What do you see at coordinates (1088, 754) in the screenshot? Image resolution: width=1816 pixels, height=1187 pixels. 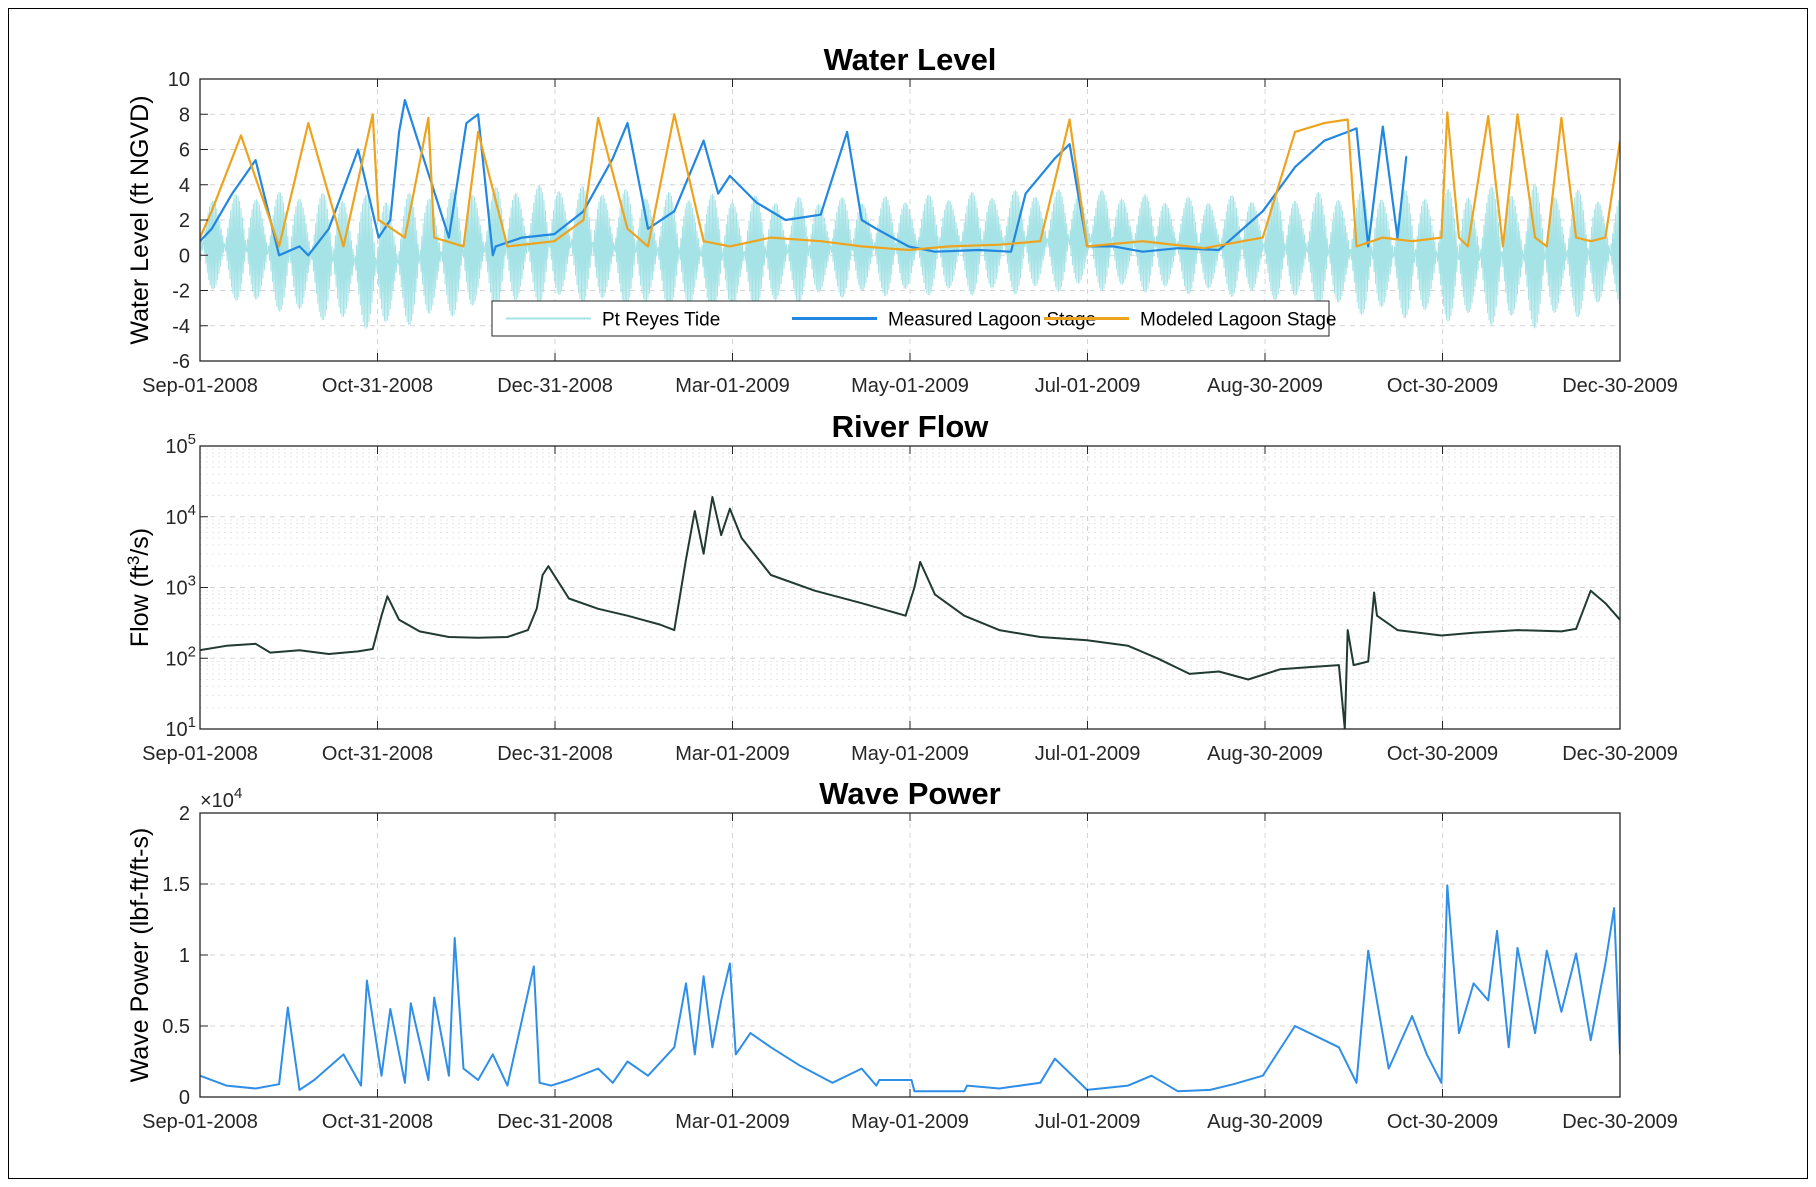 I see `river-flow-x-tick-label: Jul-01-2009` at bounding box center [1088, 754].